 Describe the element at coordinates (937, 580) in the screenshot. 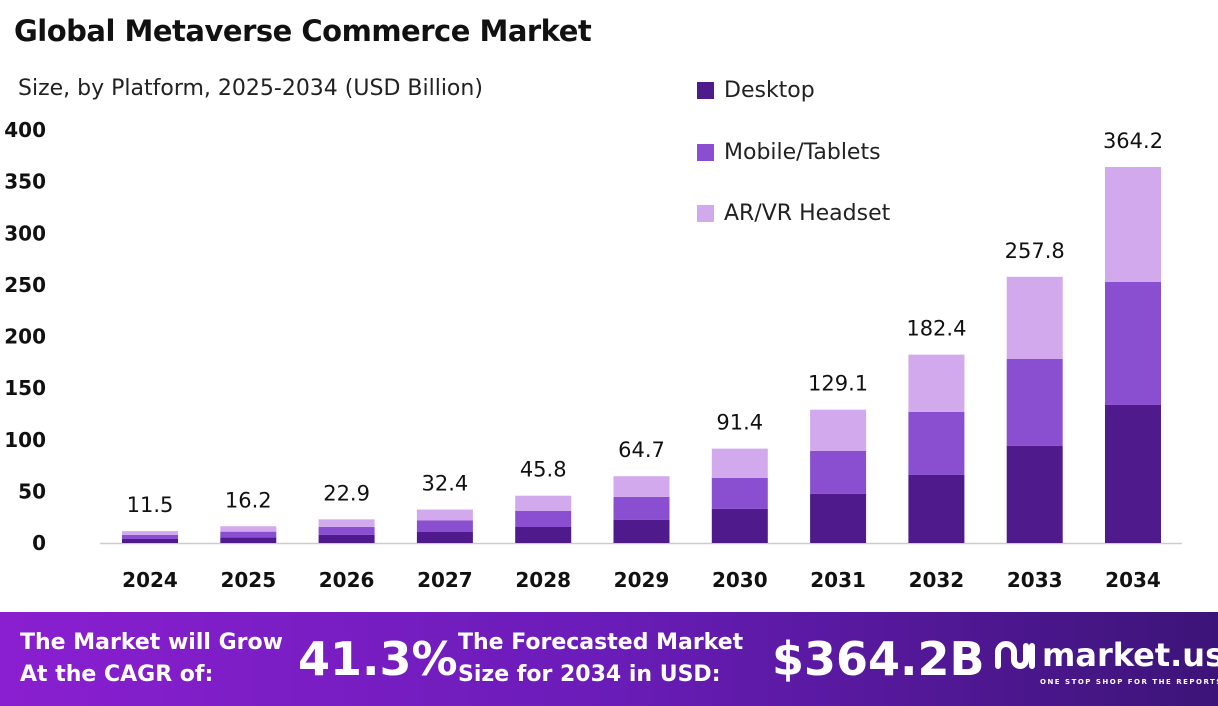

I see `x-tick-label: 2032` at that location.